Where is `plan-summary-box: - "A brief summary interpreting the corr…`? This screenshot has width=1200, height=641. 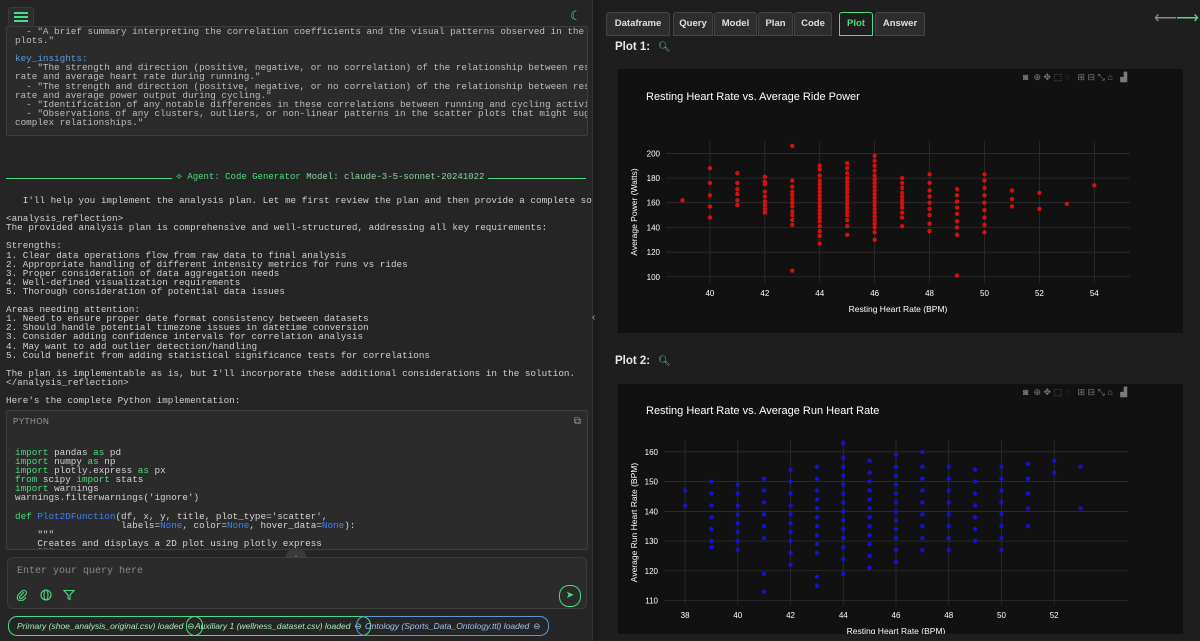 plan-summary-box: - "A brief summary interpreting the corr… is located at coordinates (297, 81).